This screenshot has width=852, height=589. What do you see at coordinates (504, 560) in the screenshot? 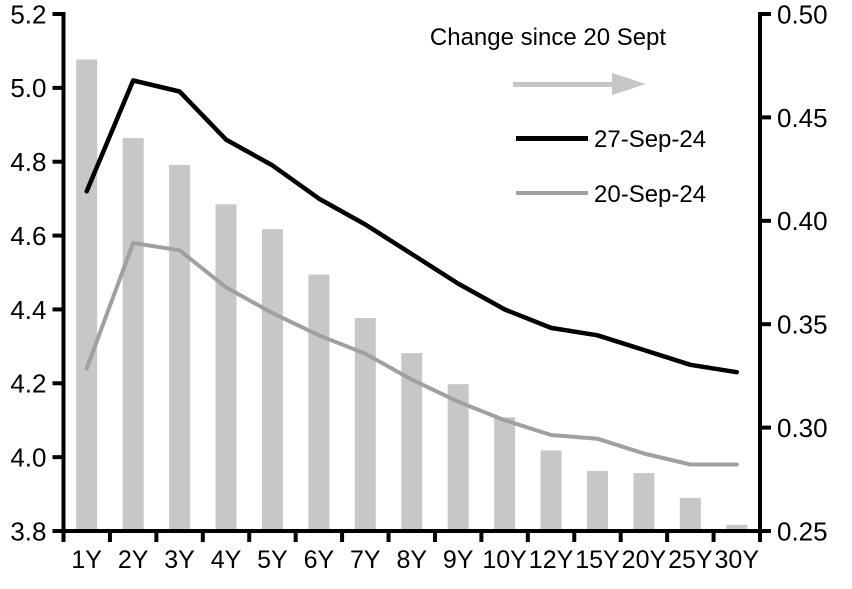
I see `x-tick-label-10Y: 10Y` at bounding box center [504, 560].